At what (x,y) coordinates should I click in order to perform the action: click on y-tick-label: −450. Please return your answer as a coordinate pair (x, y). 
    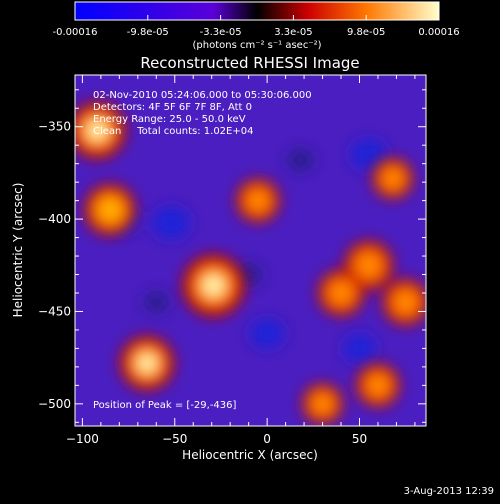
    Looking at the image, I should click on (54, 311).